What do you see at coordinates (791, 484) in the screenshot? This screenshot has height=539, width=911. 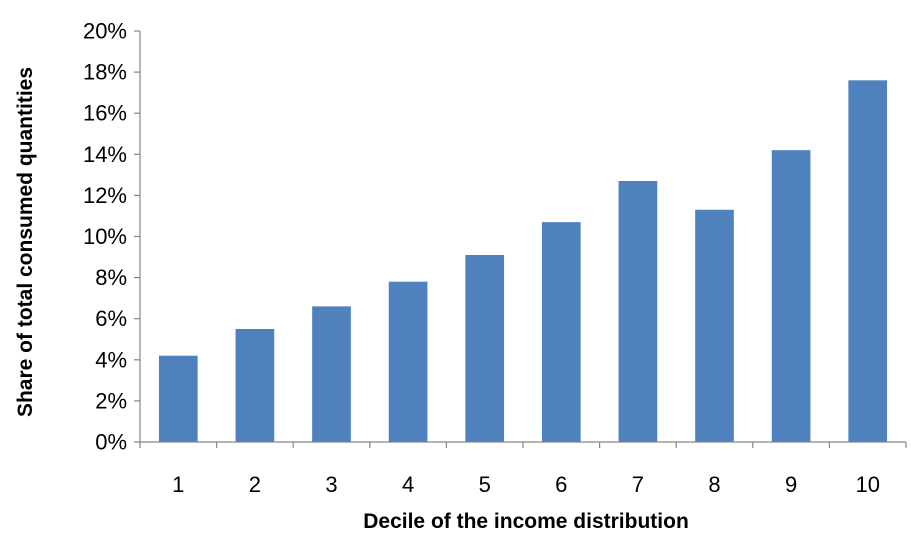 I see `x-tick-label: 9` at bounding box center [791, 484].